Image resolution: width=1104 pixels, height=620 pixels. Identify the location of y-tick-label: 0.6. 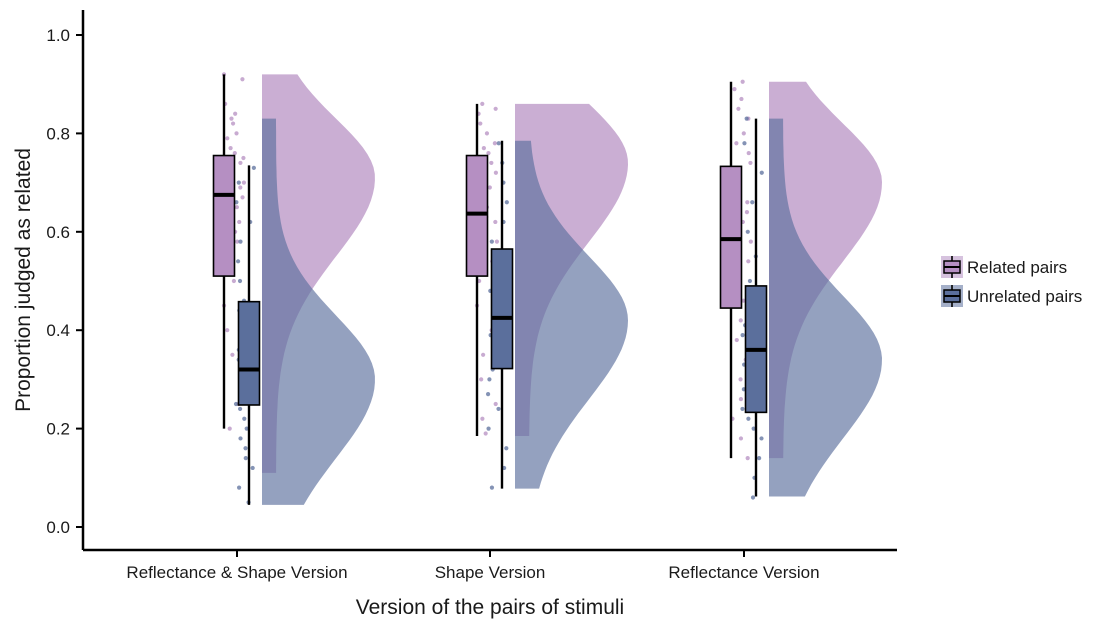
(58, 232).